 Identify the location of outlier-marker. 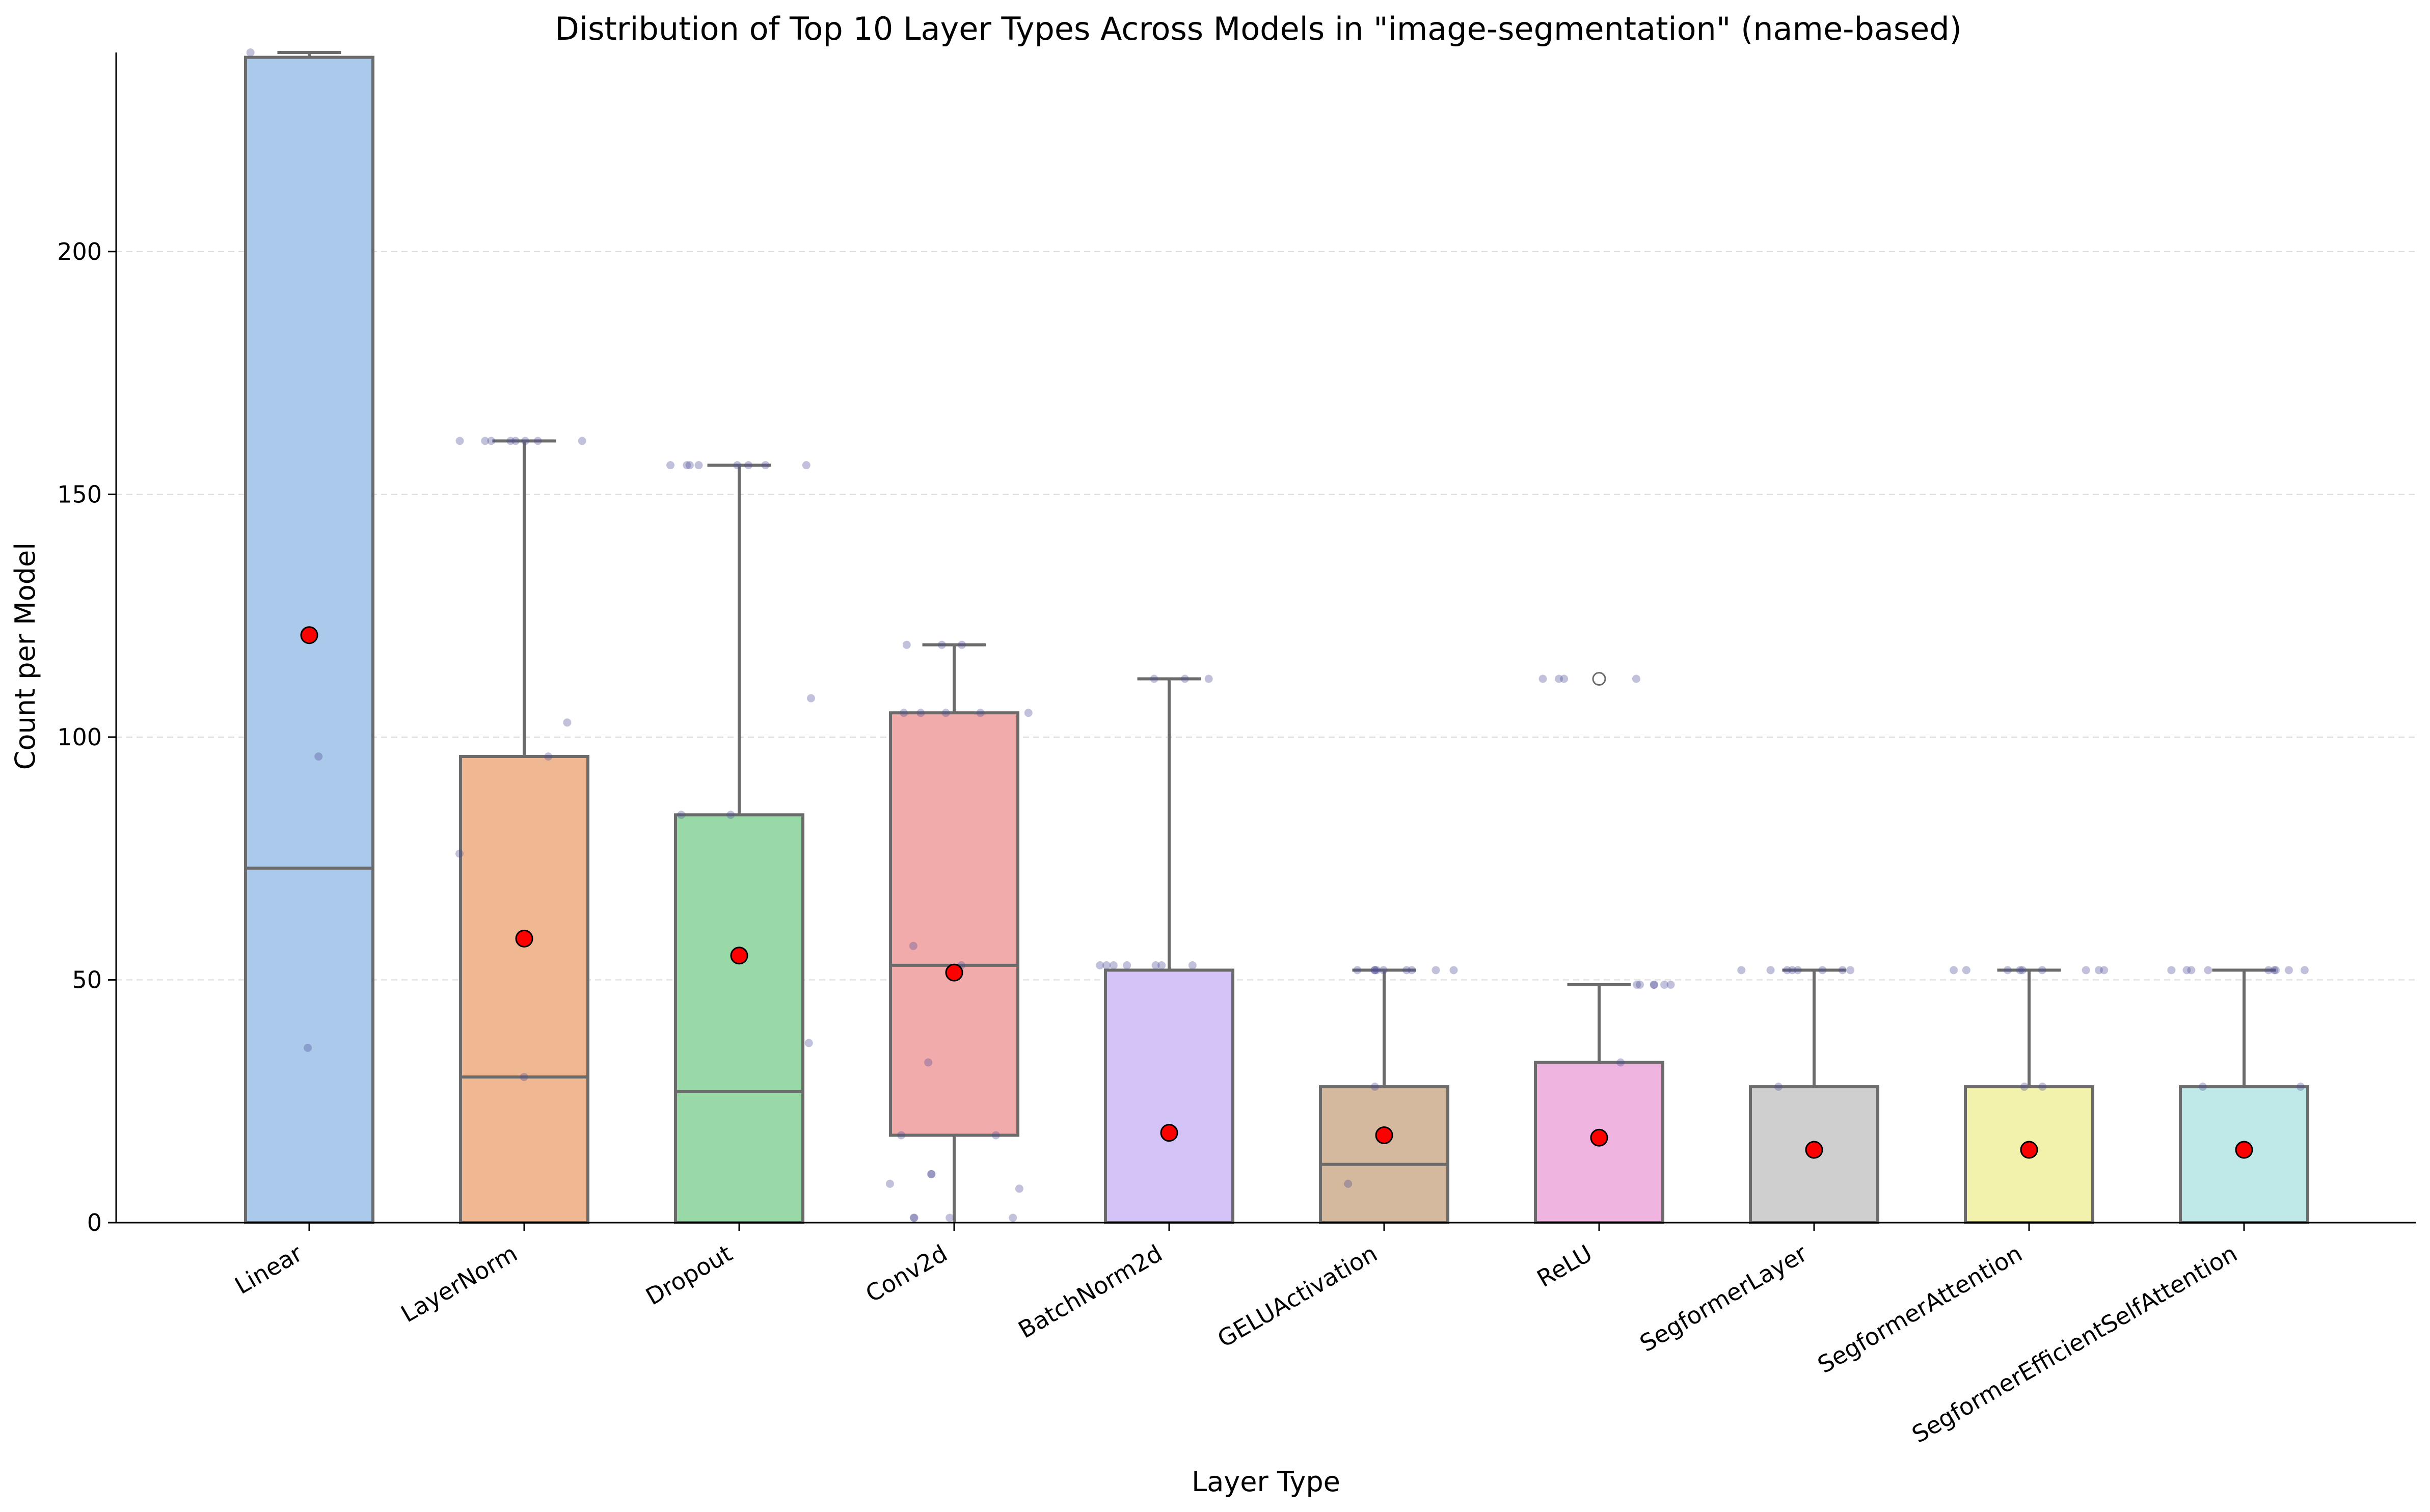
(1599, 679).